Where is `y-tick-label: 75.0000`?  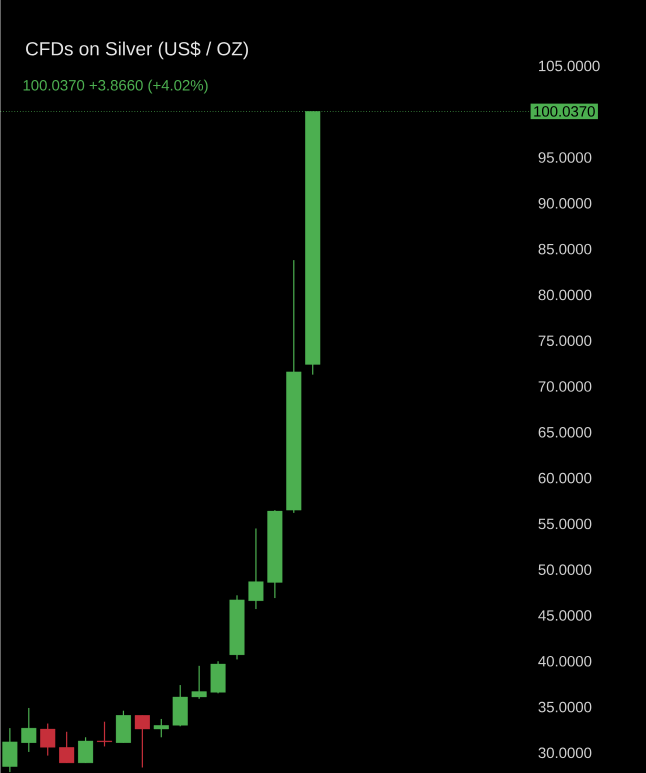 y-tick-label: 75.0000 is located at coordinates (565, 340).